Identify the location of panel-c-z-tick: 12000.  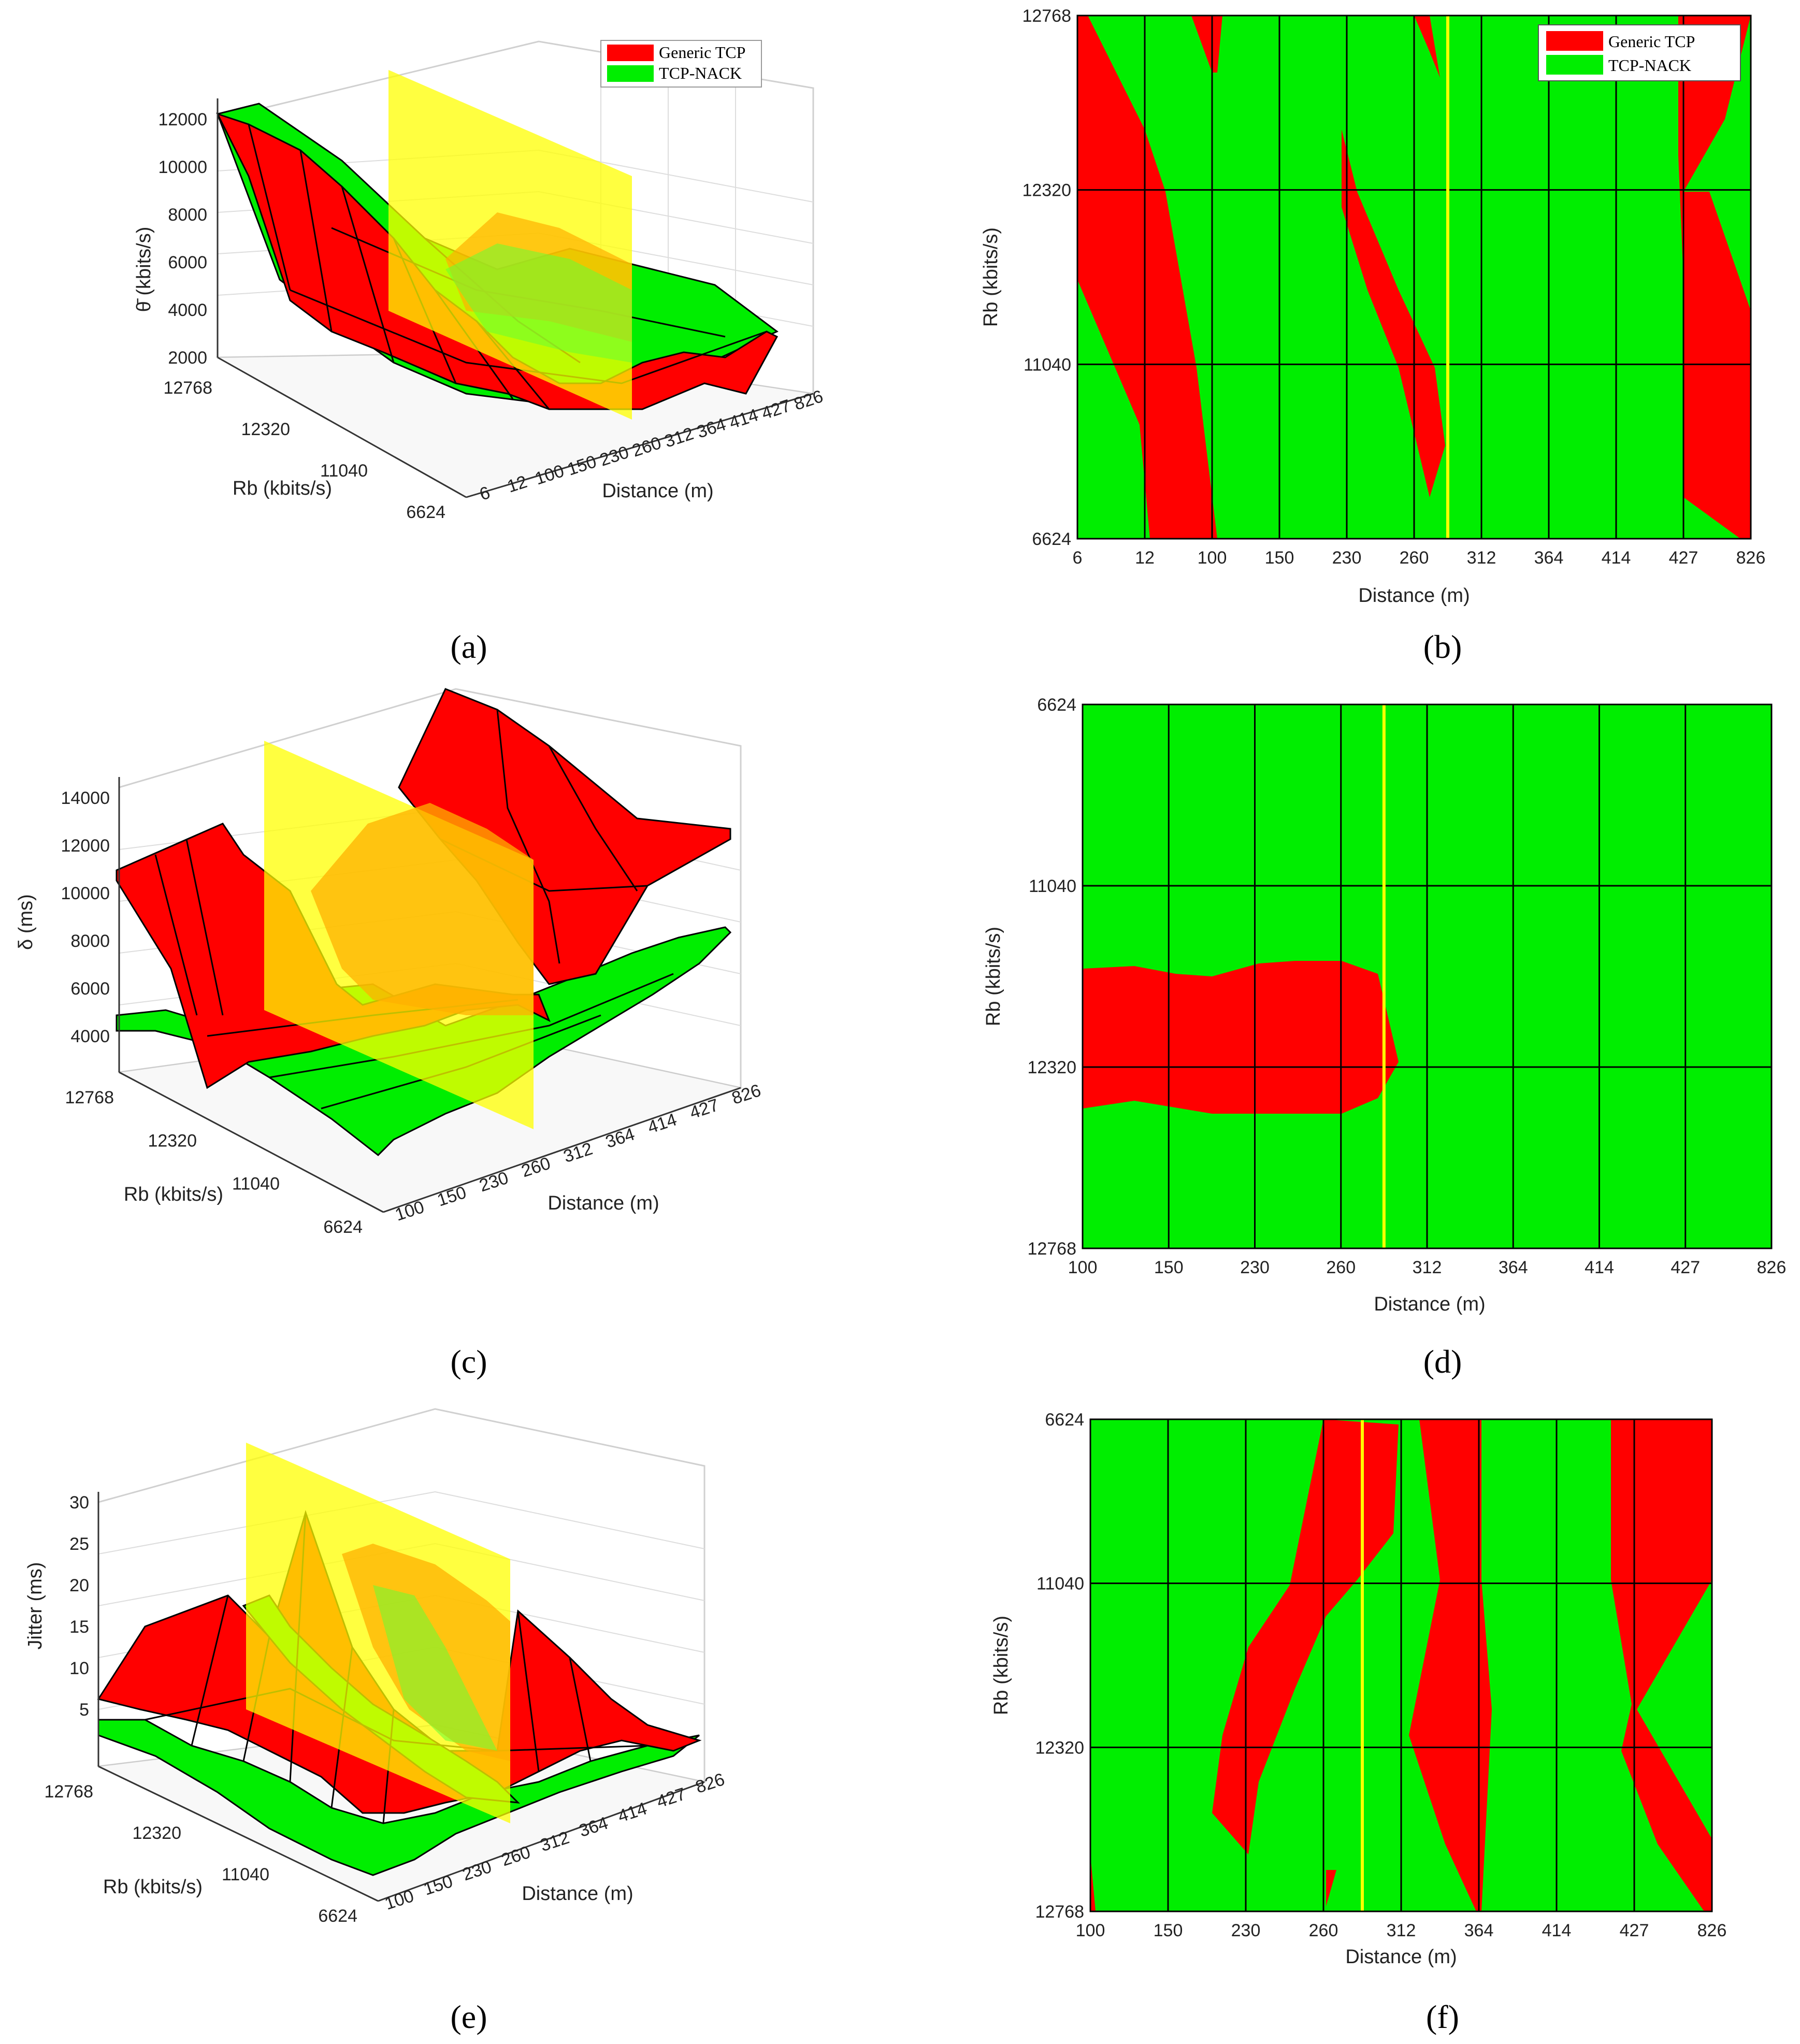
(85, 846).